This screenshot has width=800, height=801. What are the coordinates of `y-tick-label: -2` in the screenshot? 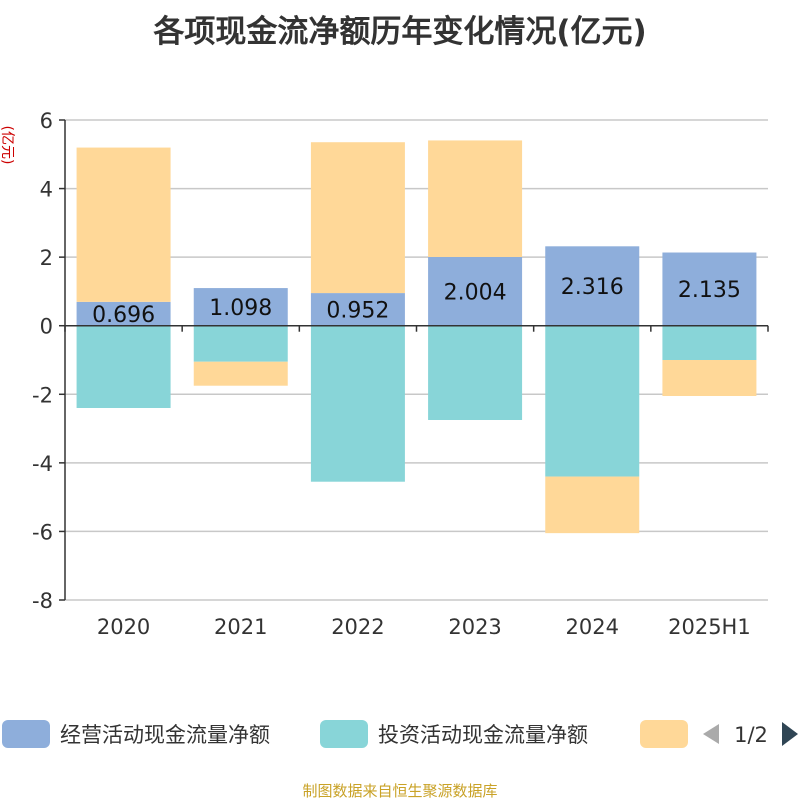 It's located at (42, 395).